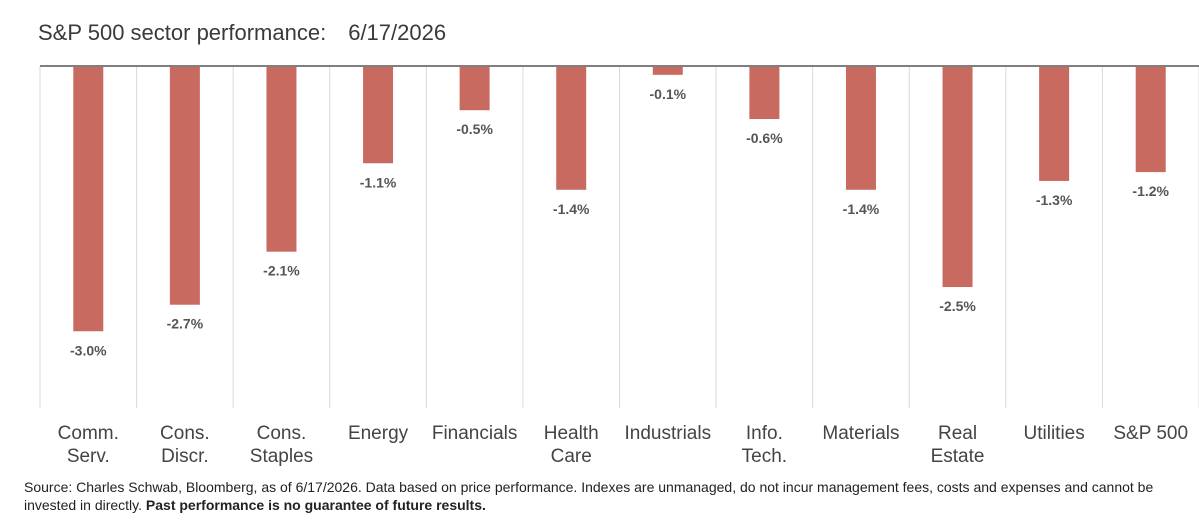  Describe the element at coordinates (667, 433) in the screenshot. I see `category-label: Industrials` at that location.